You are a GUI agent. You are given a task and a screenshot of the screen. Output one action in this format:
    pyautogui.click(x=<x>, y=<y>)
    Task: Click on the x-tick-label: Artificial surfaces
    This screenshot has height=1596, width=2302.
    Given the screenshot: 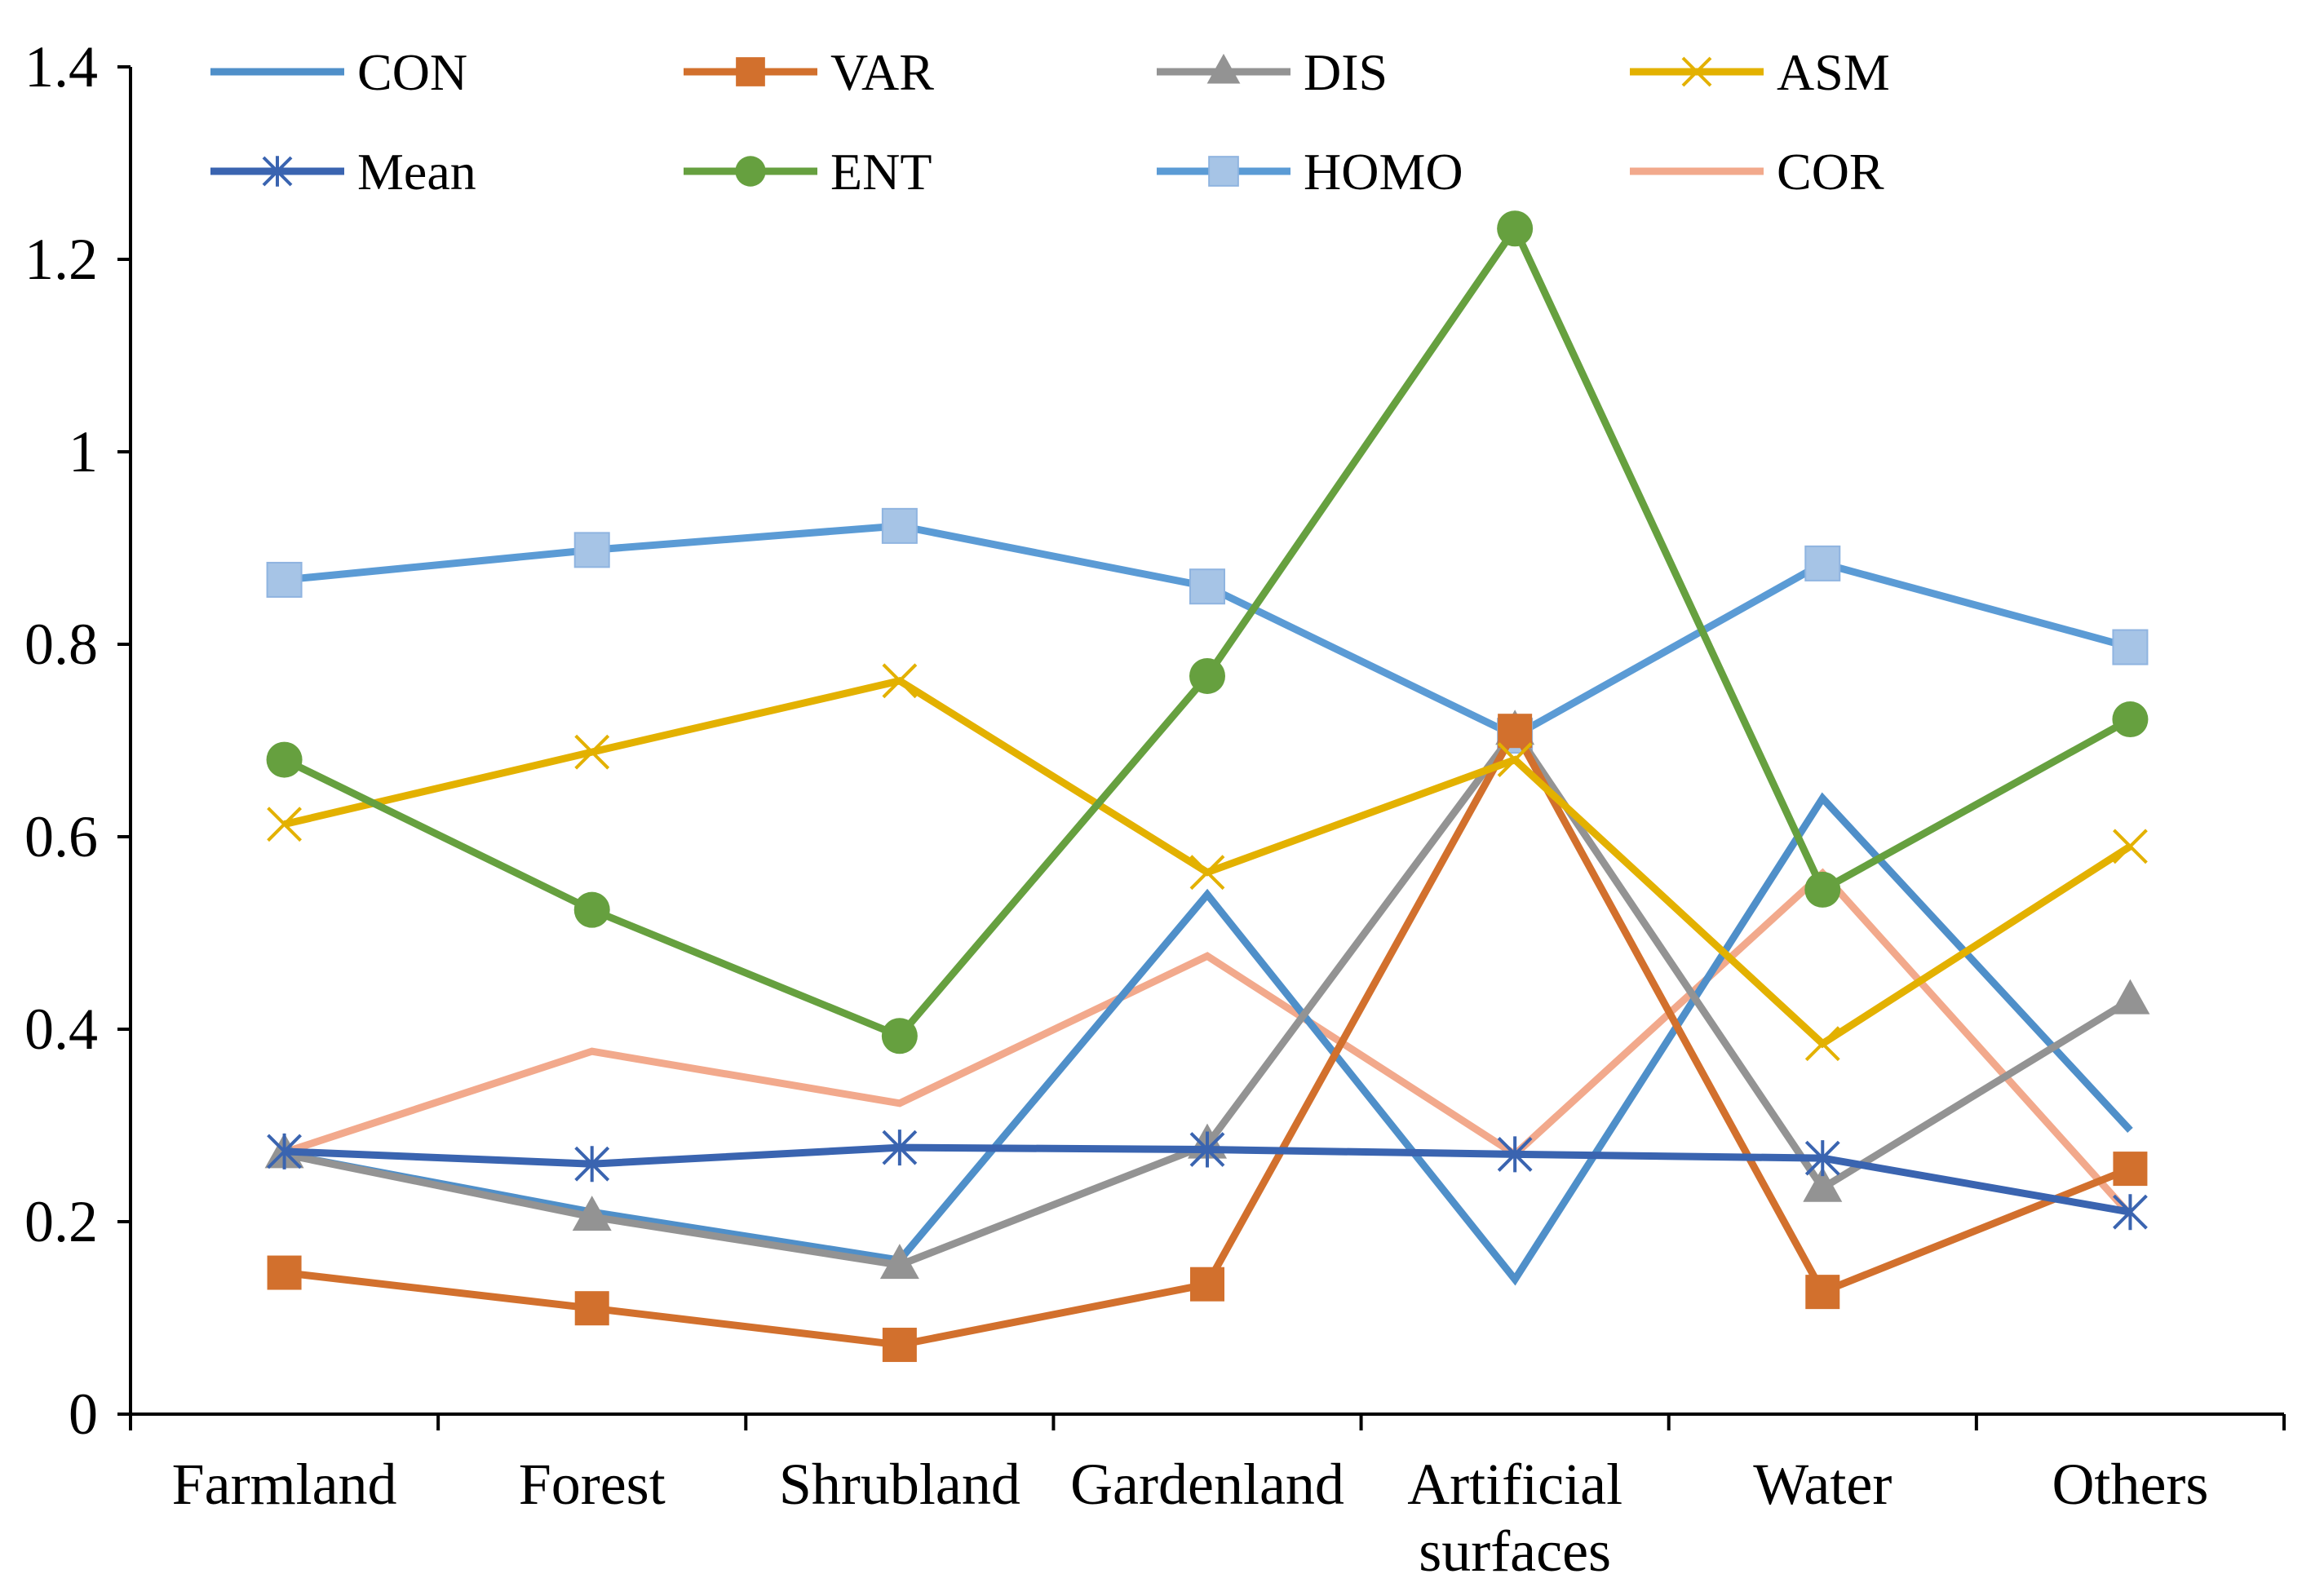 What is the action you would take?
    pyautogui.click(x=1515, y=1518)
    